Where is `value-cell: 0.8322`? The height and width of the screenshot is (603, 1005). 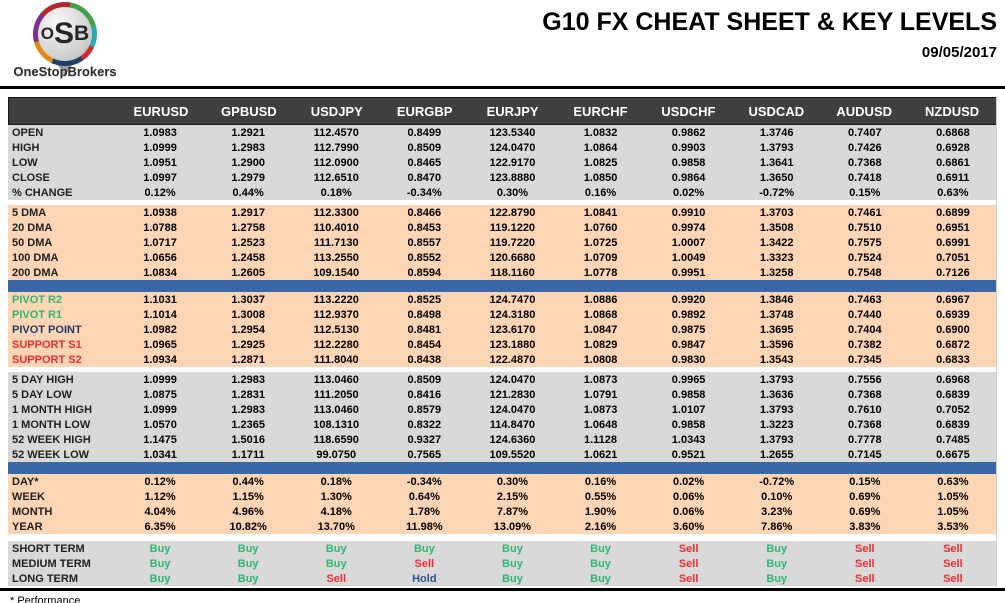 value-cell: 0.8322 is located at coordinates (424, 424).